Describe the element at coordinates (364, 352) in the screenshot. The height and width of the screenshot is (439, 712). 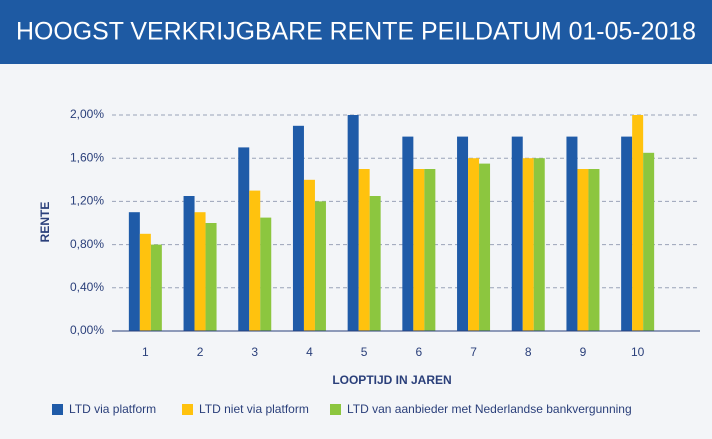
I see `x-tick-label: 5` at that location.